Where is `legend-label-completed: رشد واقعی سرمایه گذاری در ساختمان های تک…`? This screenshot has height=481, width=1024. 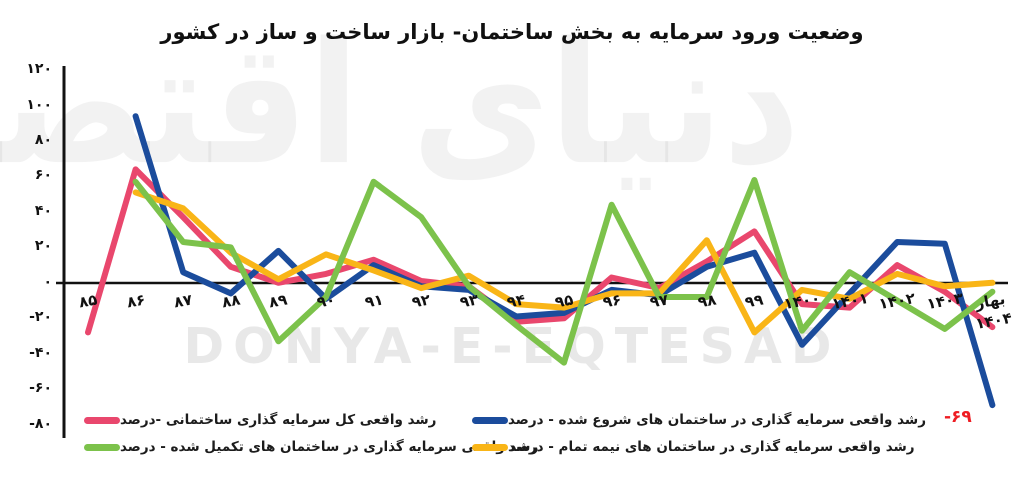 legend-label-completed: رشد واقعی سرمایه گذاری در ساختمان های تک… is located at coordinates (329, 447).